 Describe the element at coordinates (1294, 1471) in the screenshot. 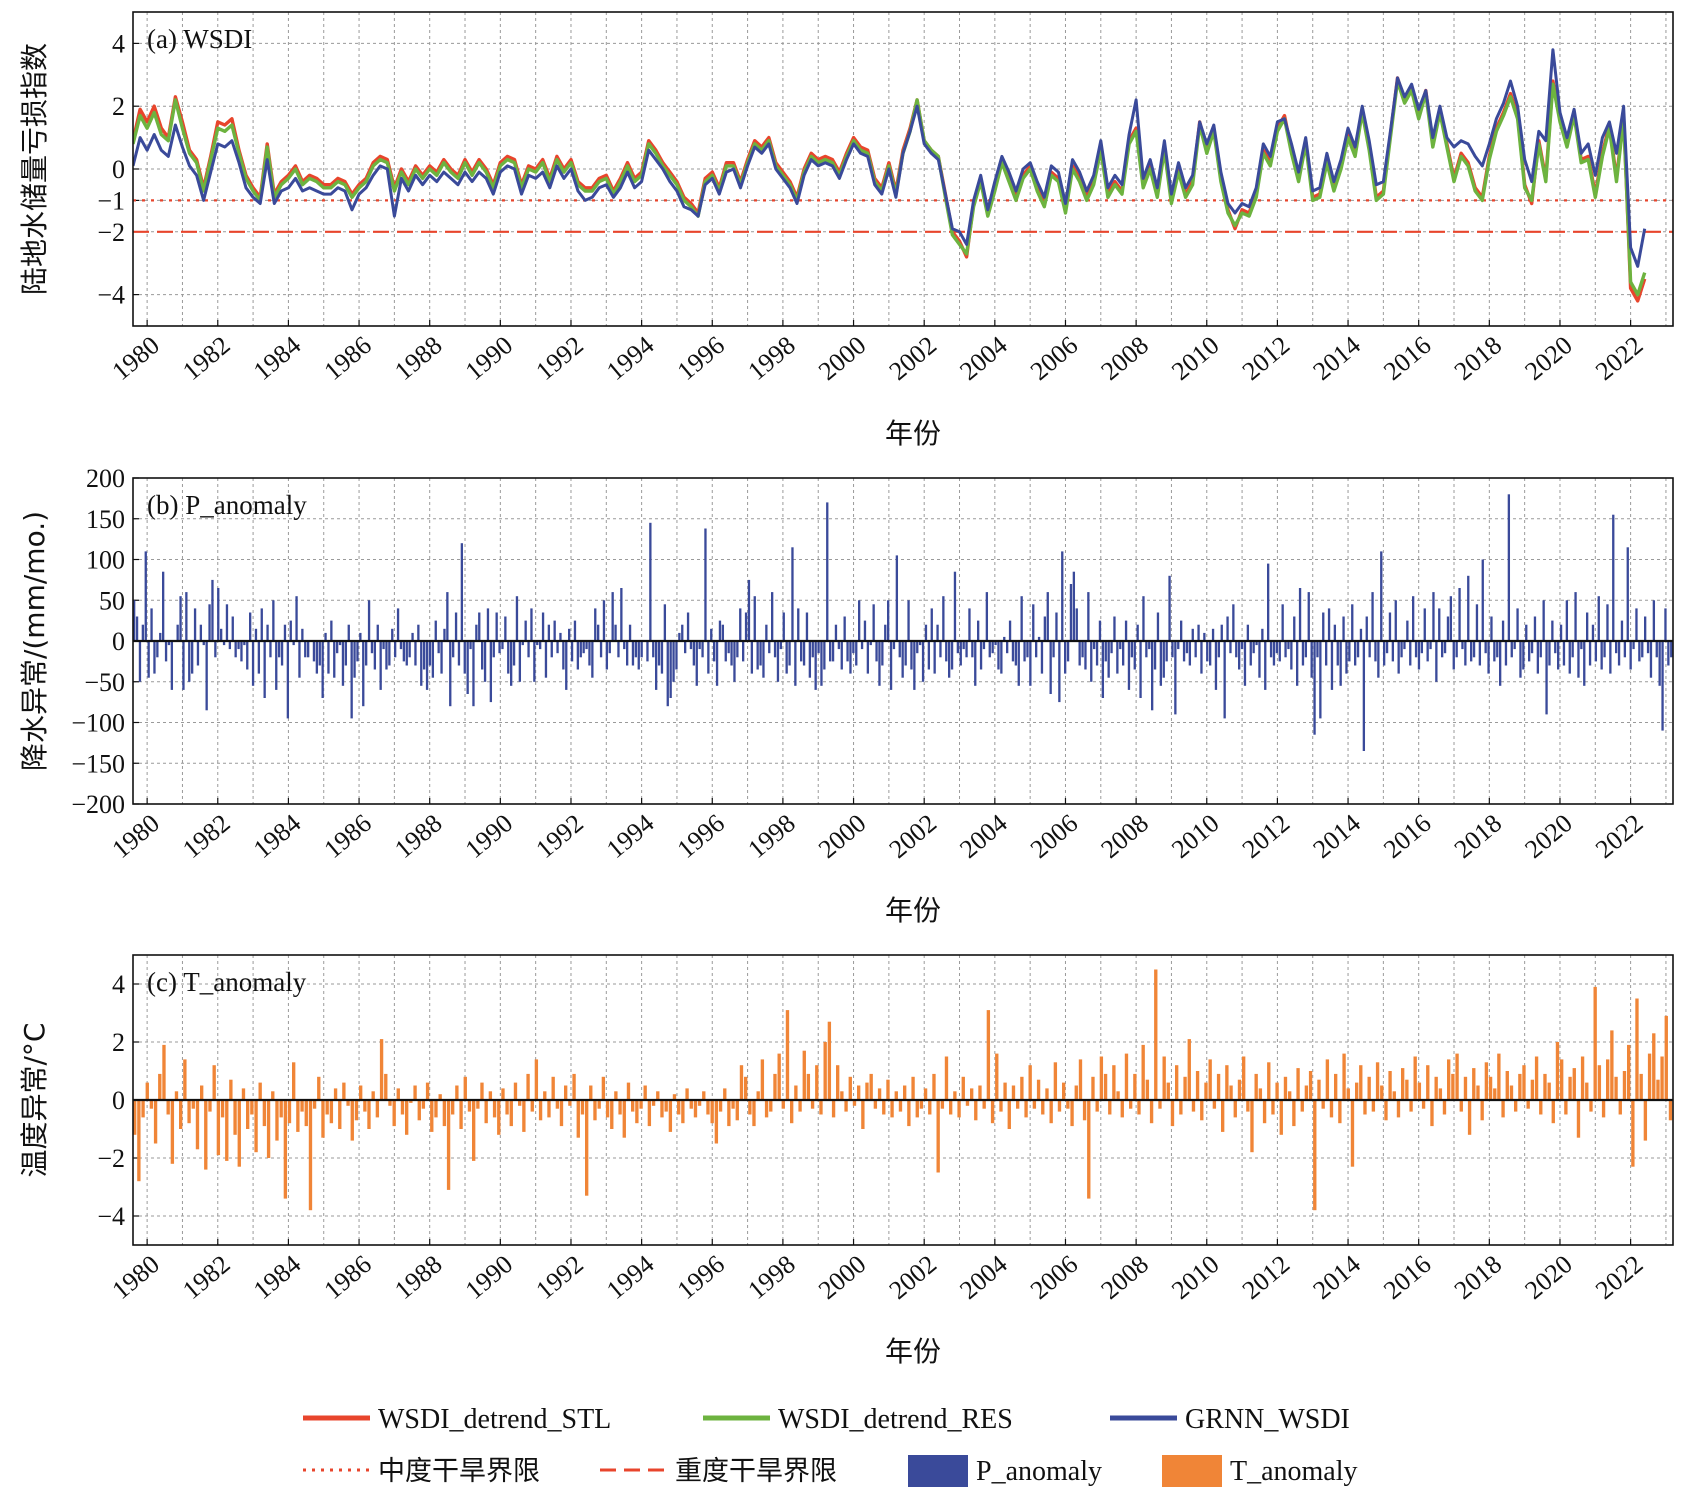

I see `legend-t-label: T_anomaly` at that location.